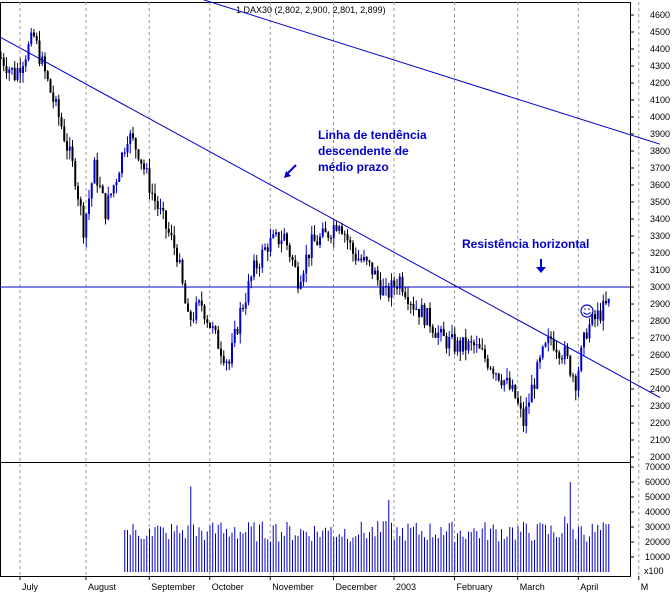 The height and width of the screenshot is (592, 672). I want to click on price-tick-label: 4600, so click(660, 15).